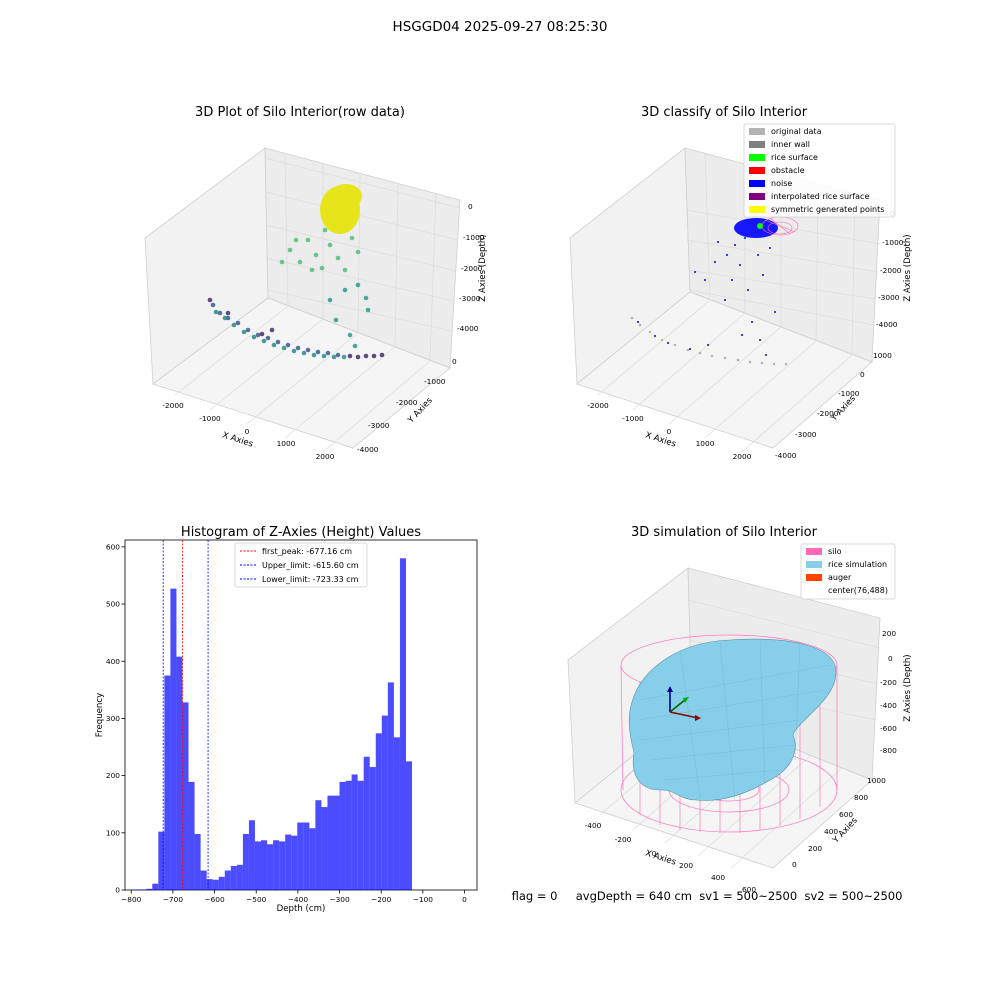 This screenshot has height=1000, width=1000. I want to click on sim-ztick: -400, so click(888, 705).